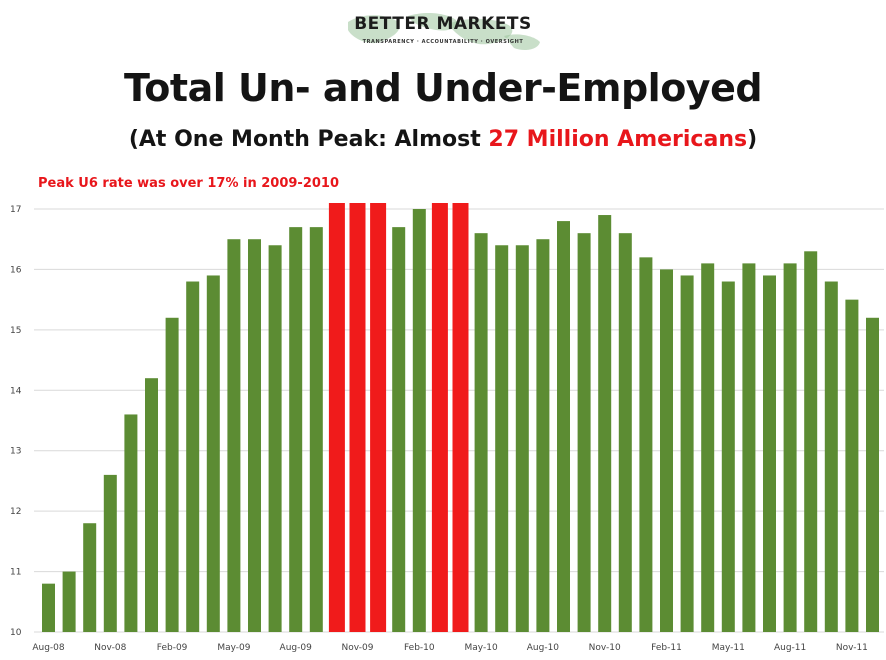 Image resolution: width=886 pixels, height=660 pixels. What do you see at coordinates (110, 648) in the screenshot?
I see `x-tick-label: Nov-08` at bounding box center [110, 648].